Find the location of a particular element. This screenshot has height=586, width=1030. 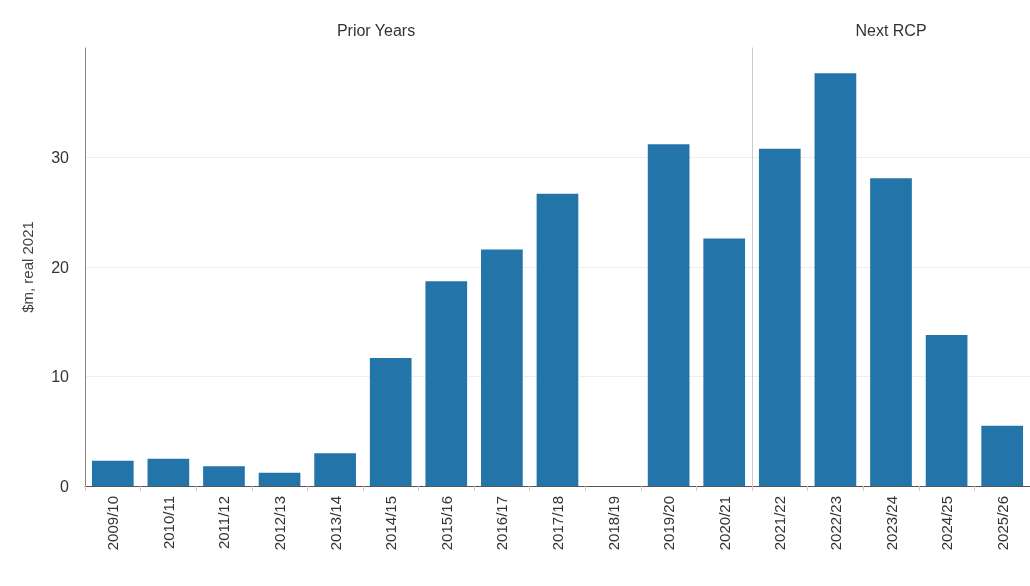

x-tick-label: 2024/25 is located at coordinates (947, 523).